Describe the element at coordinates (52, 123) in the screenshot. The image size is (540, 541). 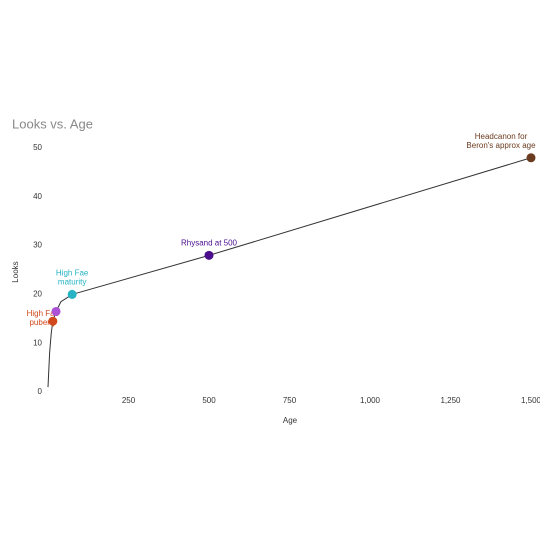
I see `chart-title: Looks vs. Age` at that location.